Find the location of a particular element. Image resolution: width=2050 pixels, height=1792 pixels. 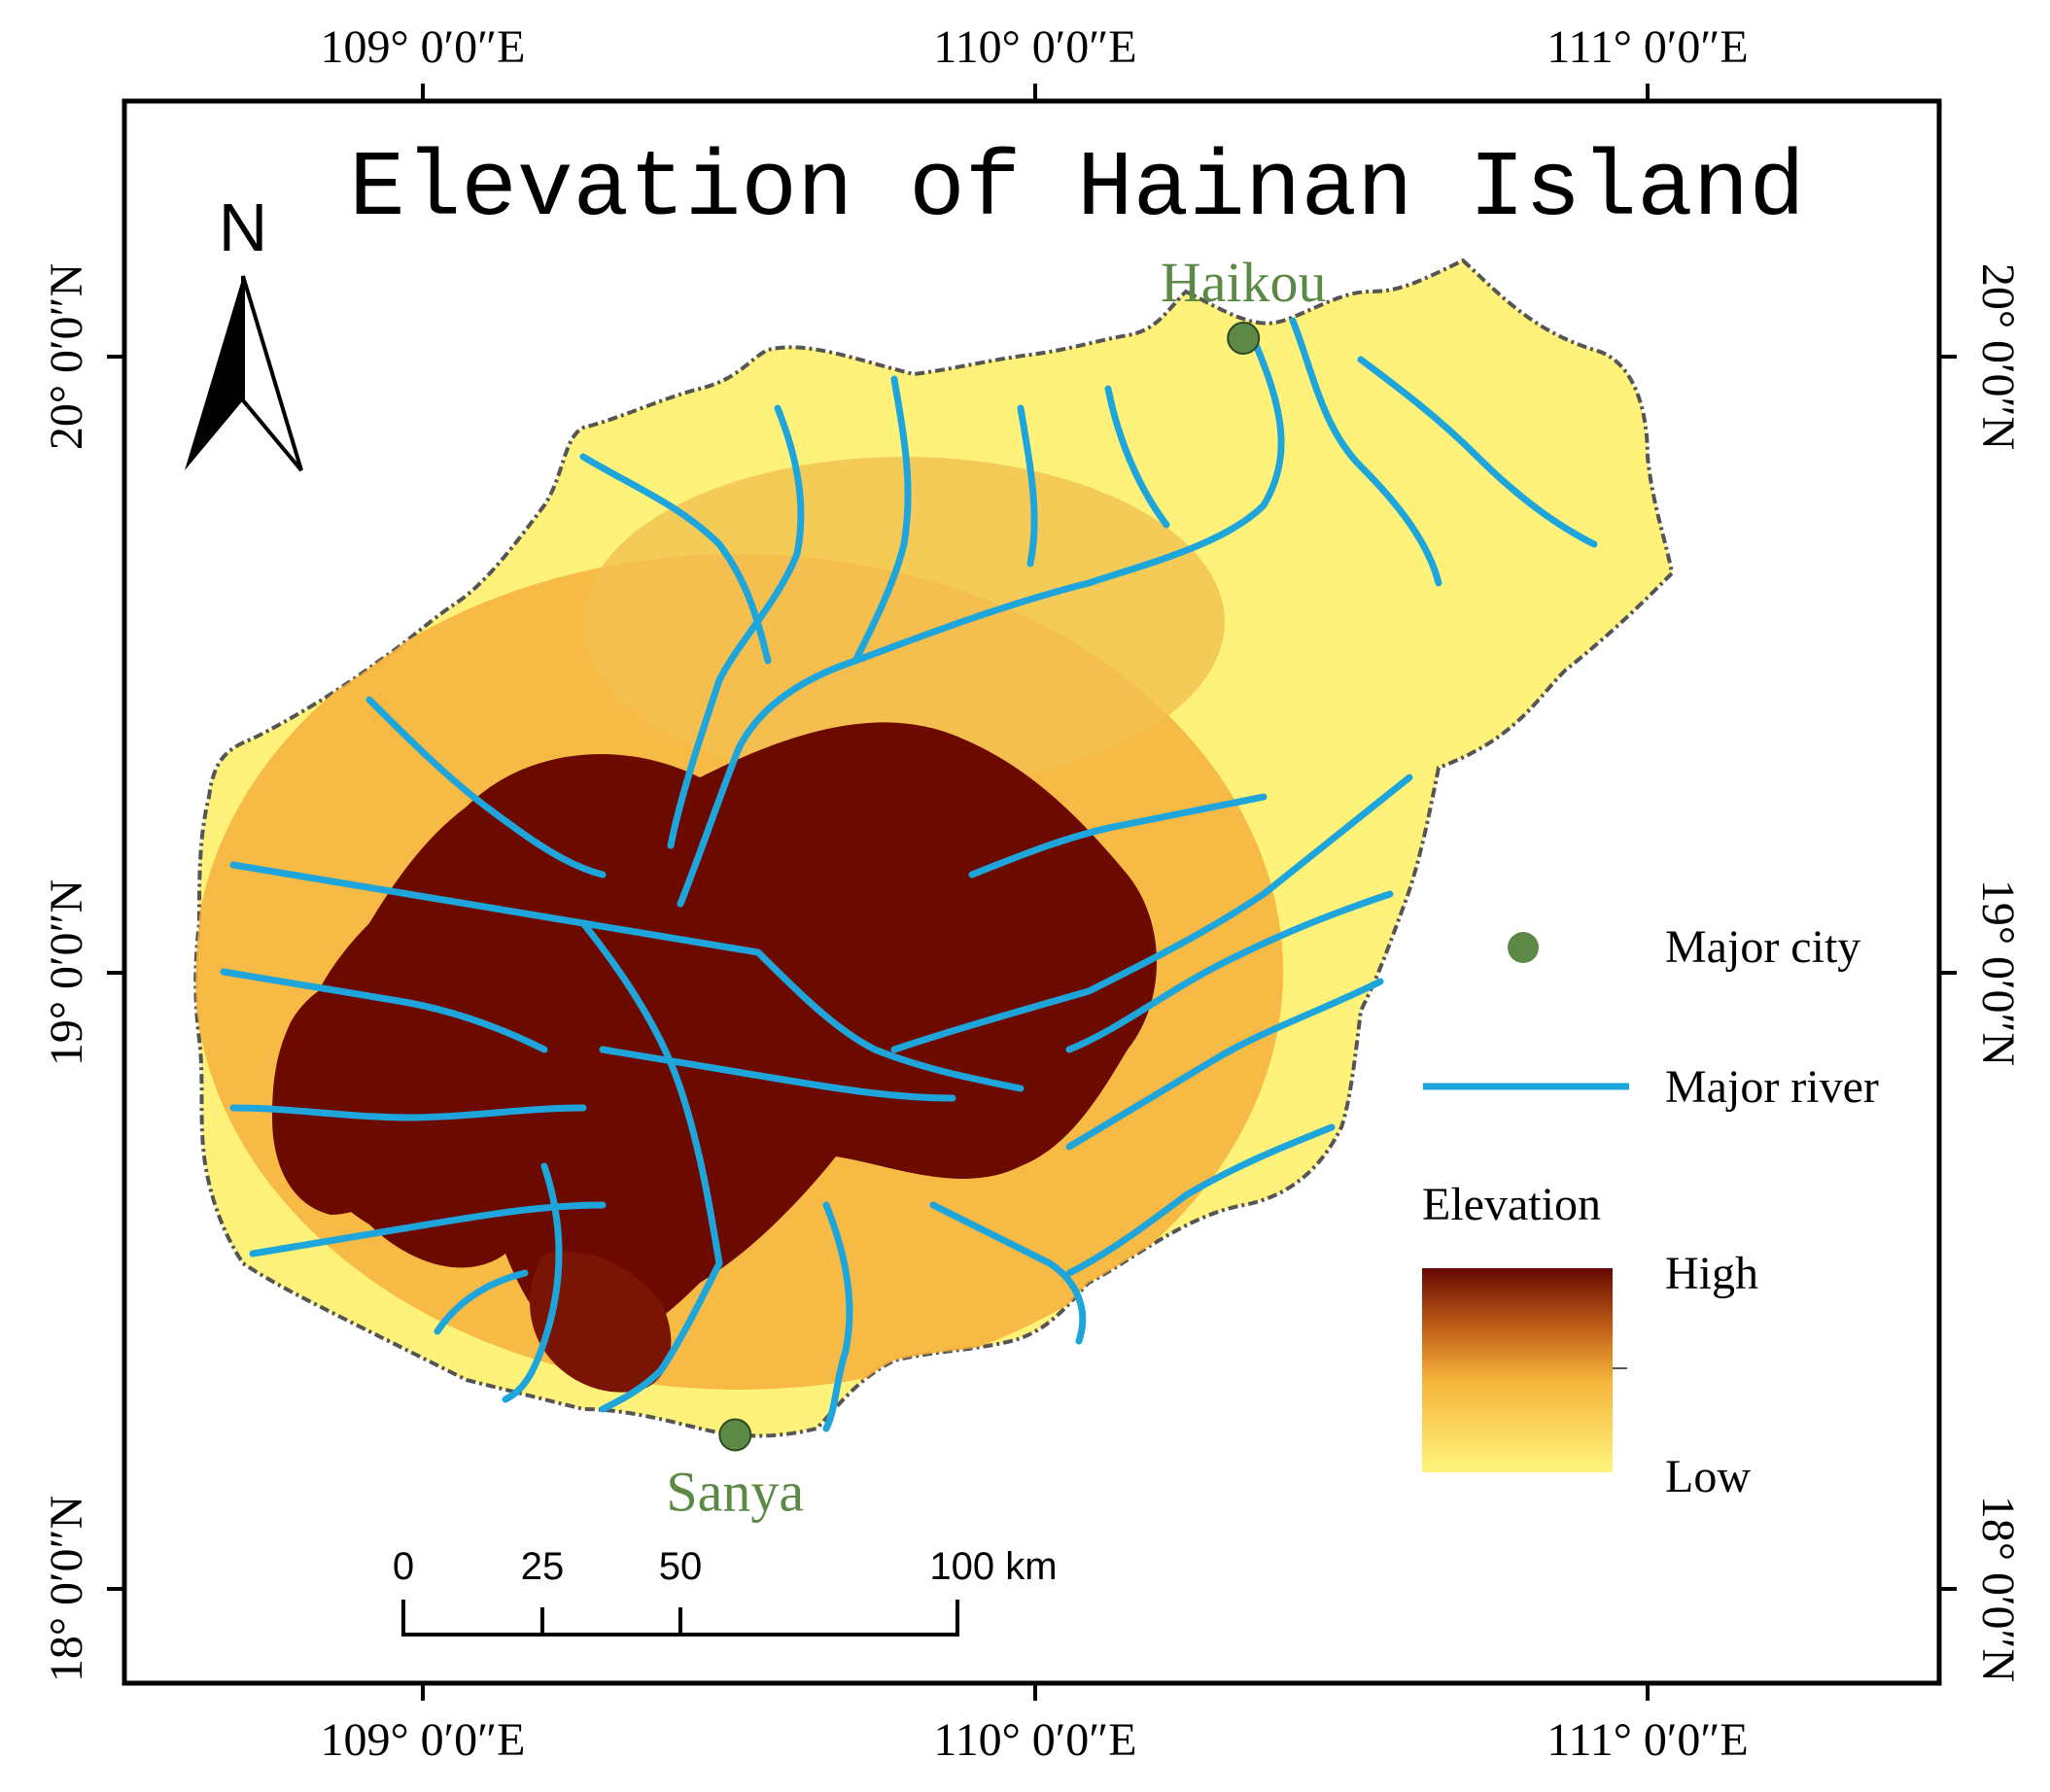

scale-bar-label-0: 0 is located at coordinates (403, 1566).